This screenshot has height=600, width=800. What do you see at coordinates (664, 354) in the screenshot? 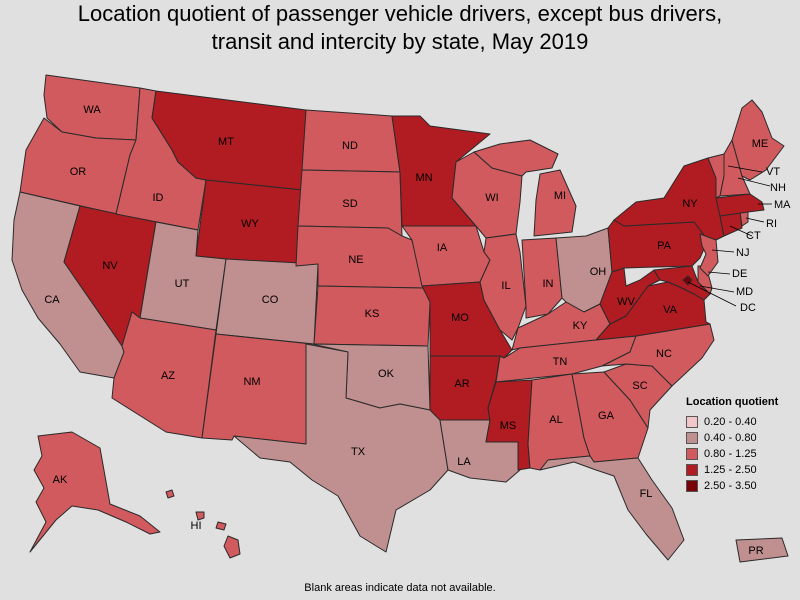
I see `label-nc: NC` at bounding box center [664, 354].